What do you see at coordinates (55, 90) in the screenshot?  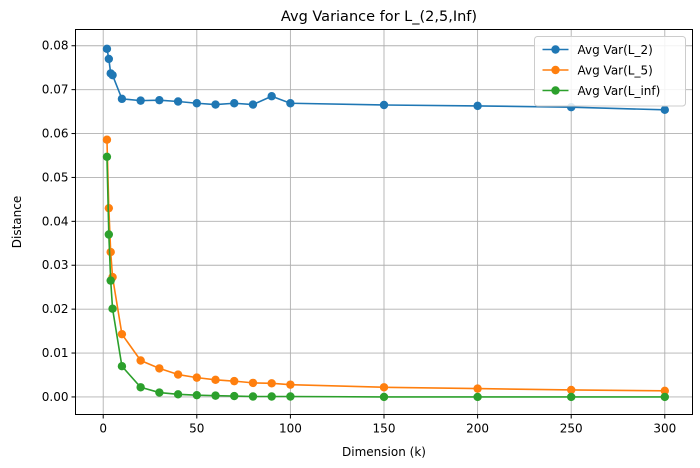 I see `y-tick-label: 0.07` at bounding box center [55, 90].